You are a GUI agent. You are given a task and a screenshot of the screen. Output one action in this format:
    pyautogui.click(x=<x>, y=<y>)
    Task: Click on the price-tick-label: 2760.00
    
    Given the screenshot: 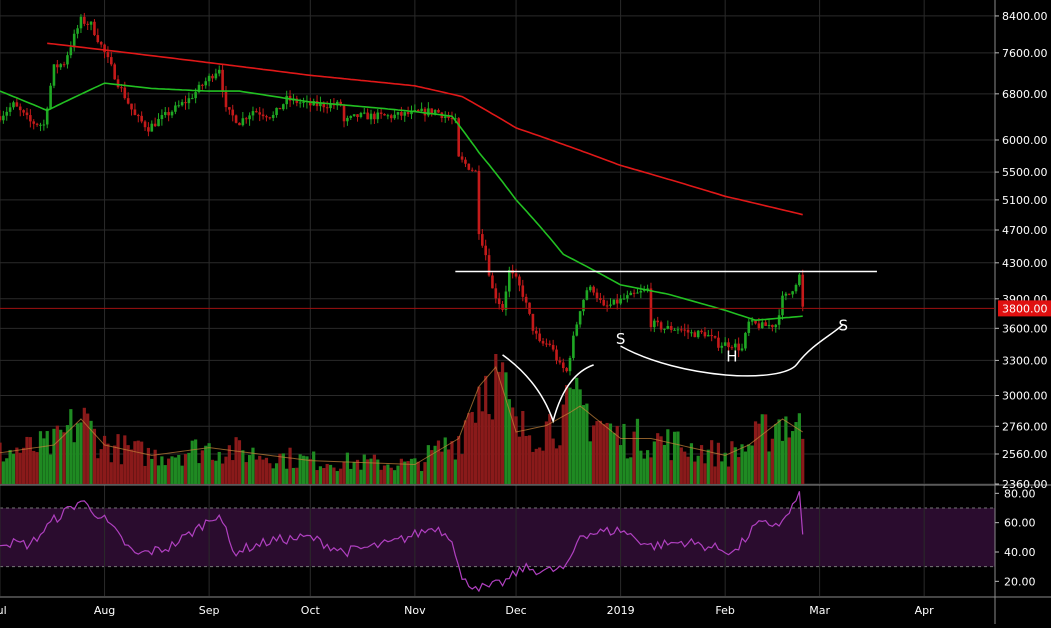 What is the action you would take?
    pyautogui.click(x=1025, y=426)
    